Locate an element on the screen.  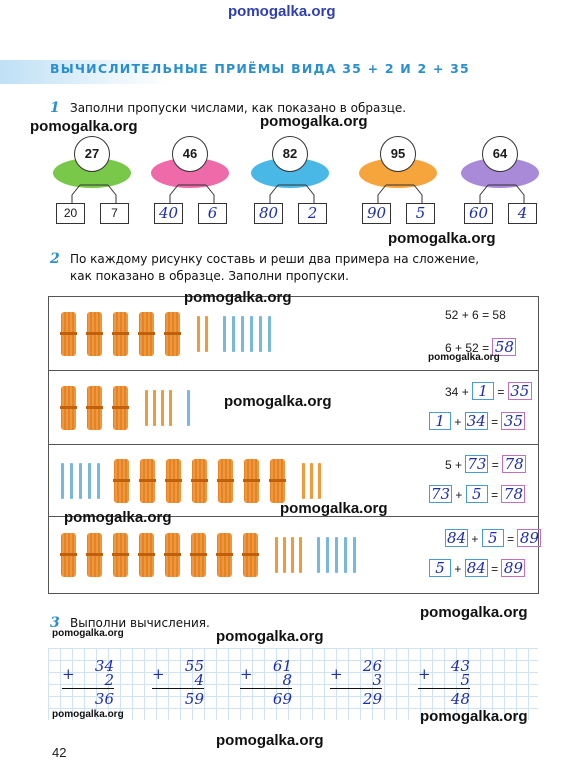
result: 36 is located at coordinates (104, 699).